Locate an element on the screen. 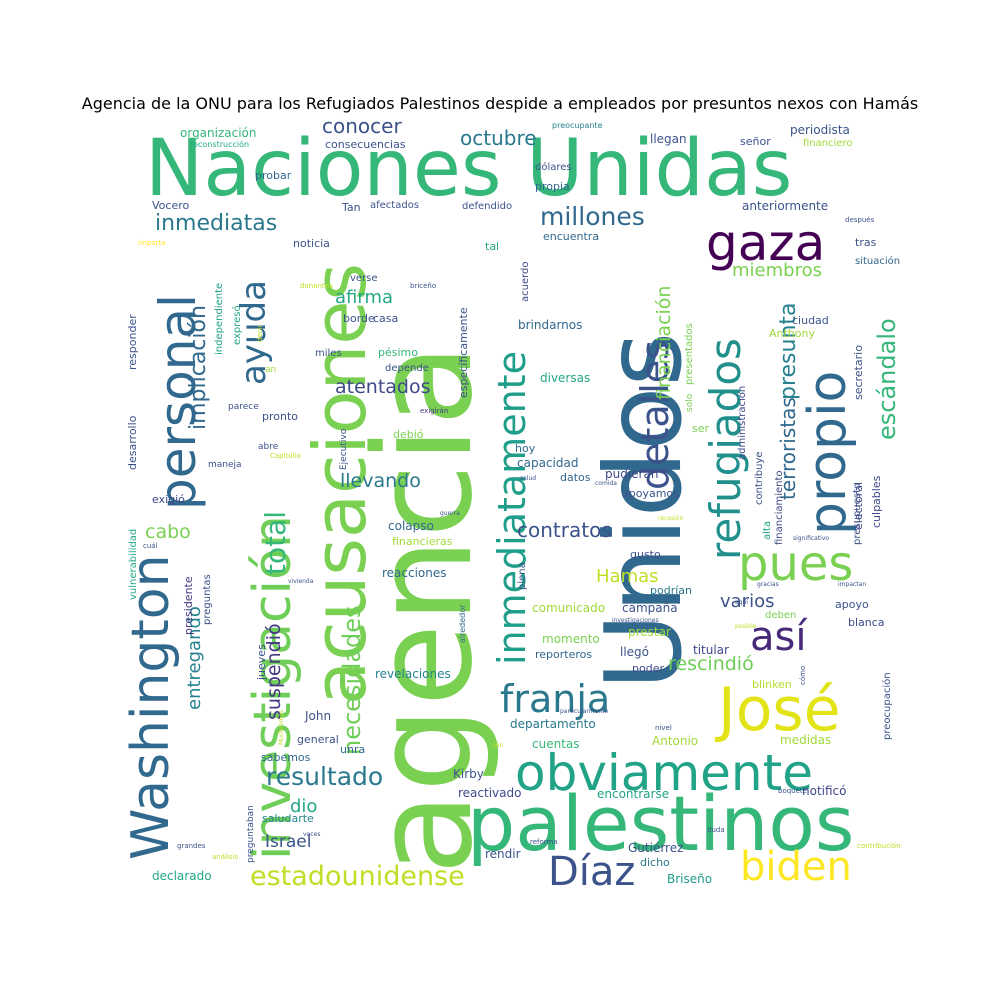  word-departamento: departamento is located at coordinates (553, 724).